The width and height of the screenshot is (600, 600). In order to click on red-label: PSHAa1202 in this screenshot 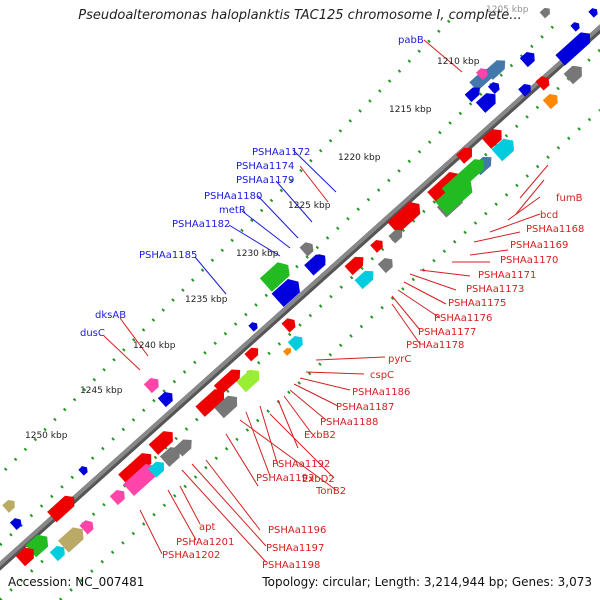, I will do `click(191, 555)`.